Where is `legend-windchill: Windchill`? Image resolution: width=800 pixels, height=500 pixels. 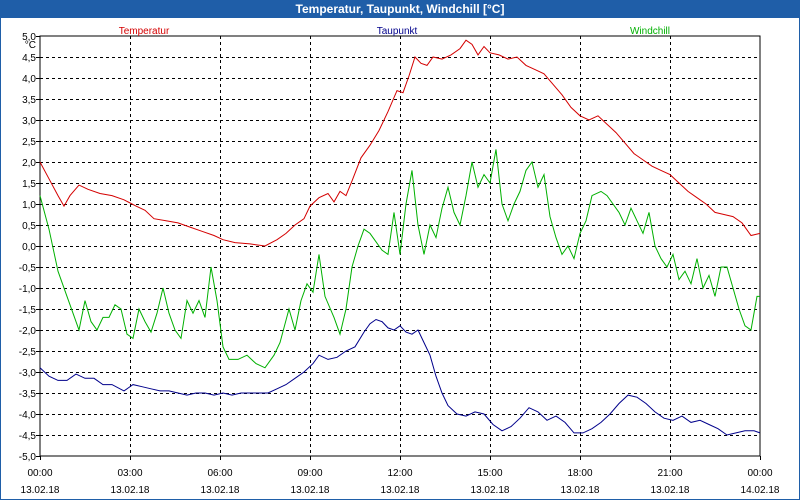 legend-windchill: Windchill is located at coordinates (650, 31).